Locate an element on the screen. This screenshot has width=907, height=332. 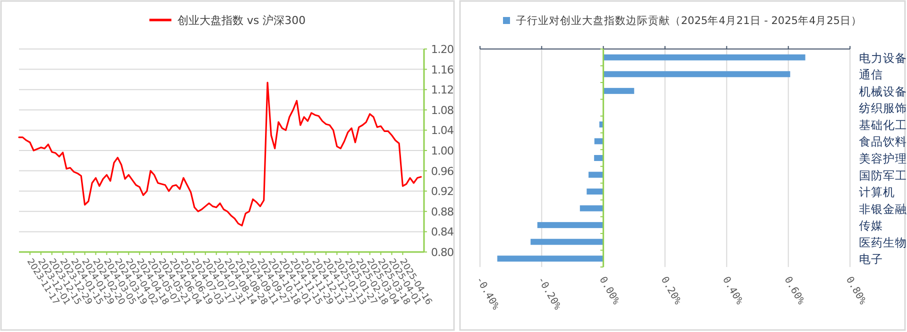
y-tick-label: 电子 is located at coordinates (871, 259).